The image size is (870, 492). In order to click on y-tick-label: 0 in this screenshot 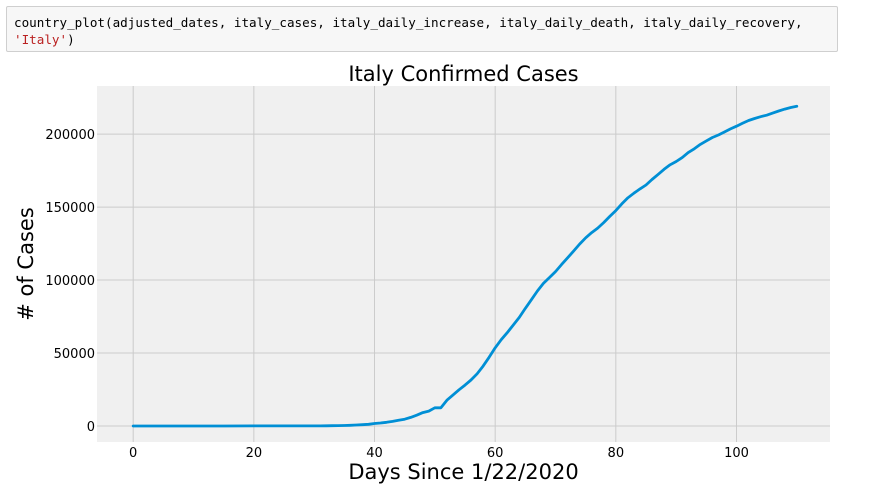, I will do `click(91, 427)`.